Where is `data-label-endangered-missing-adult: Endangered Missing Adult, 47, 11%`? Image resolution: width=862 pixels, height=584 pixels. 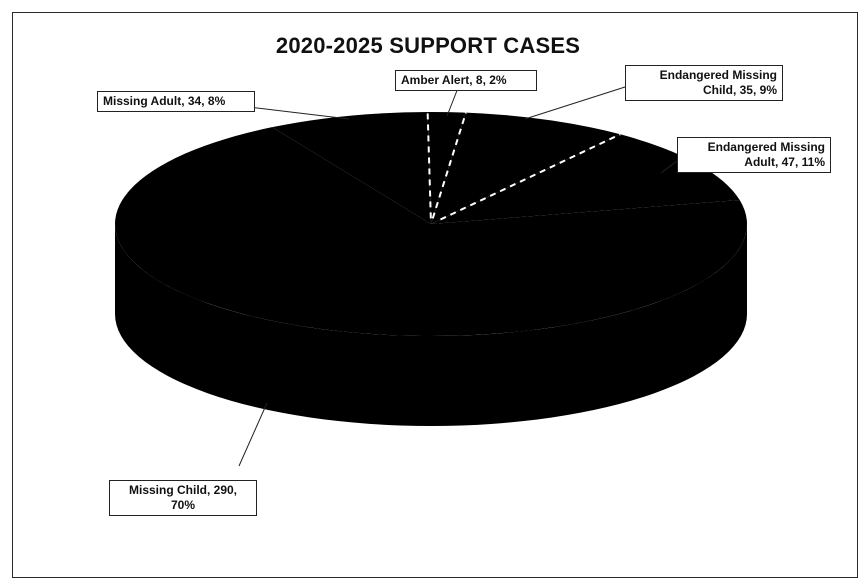
data-label-endangered-missing-adult: Endangered Missing Adult, 47, 11% is located at coordinates (754, 155).